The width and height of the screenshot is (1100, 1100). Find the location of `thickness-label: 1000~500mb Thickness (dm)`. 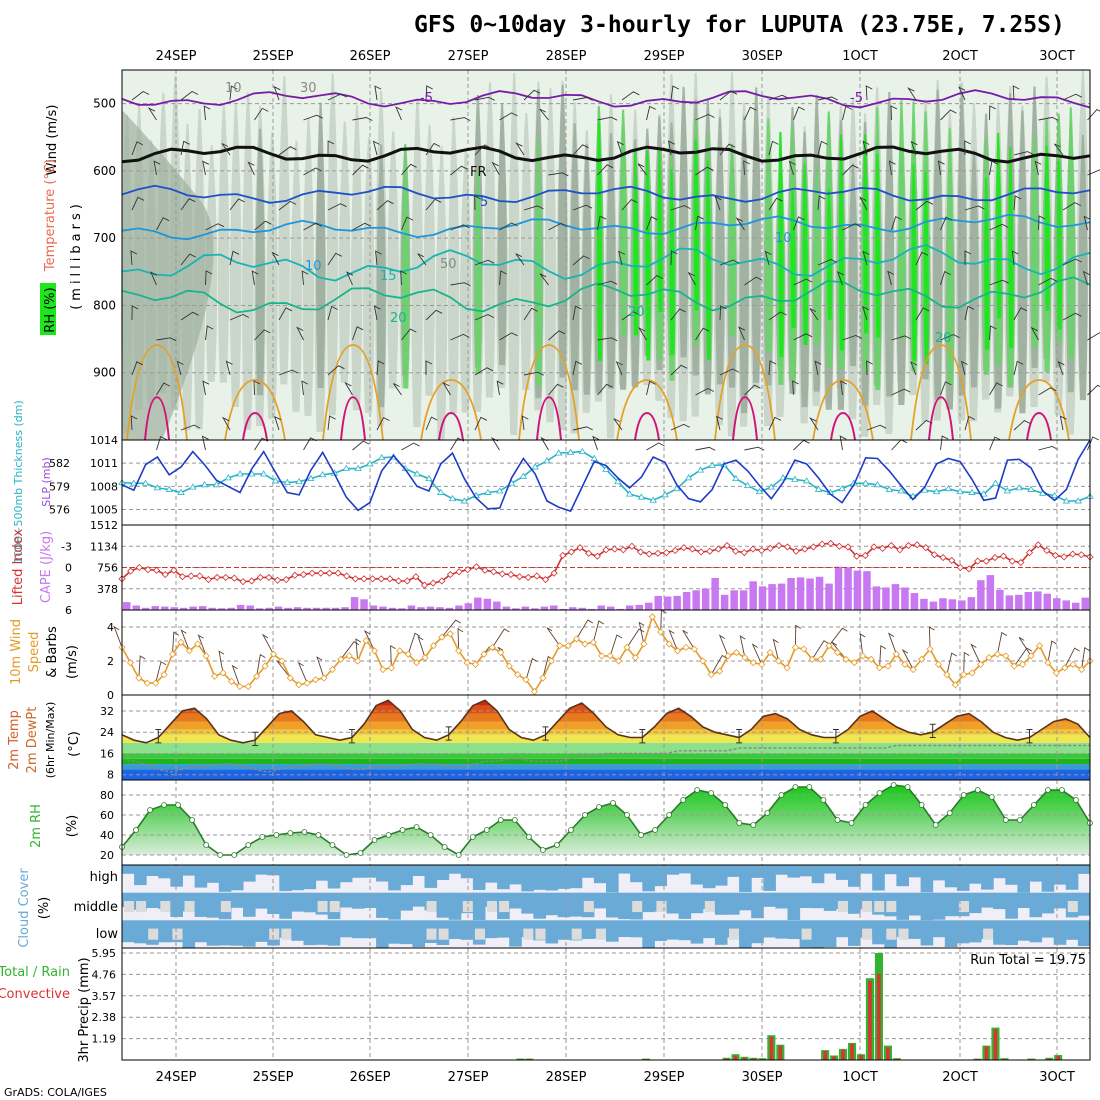

thickness-label: 1000~500mb Thickness (dm) is located at coordinates (18, 482).